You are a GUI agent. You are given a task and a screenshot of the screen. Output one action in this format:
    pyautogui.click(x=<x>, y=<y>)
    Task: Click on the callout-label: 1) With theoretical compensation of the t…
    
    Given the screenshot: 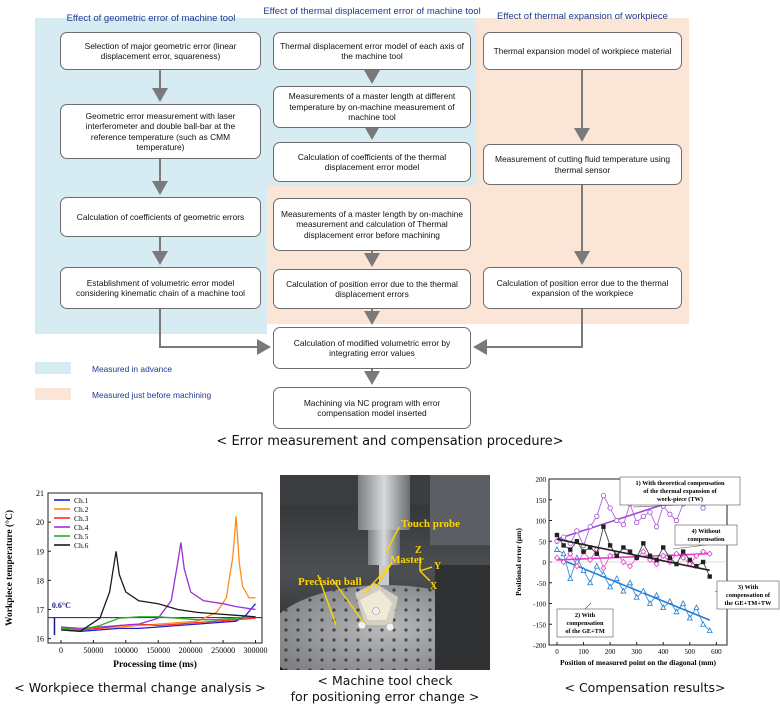 What is the action you would take?
    pyautogui.click(x=680, y=491)
    